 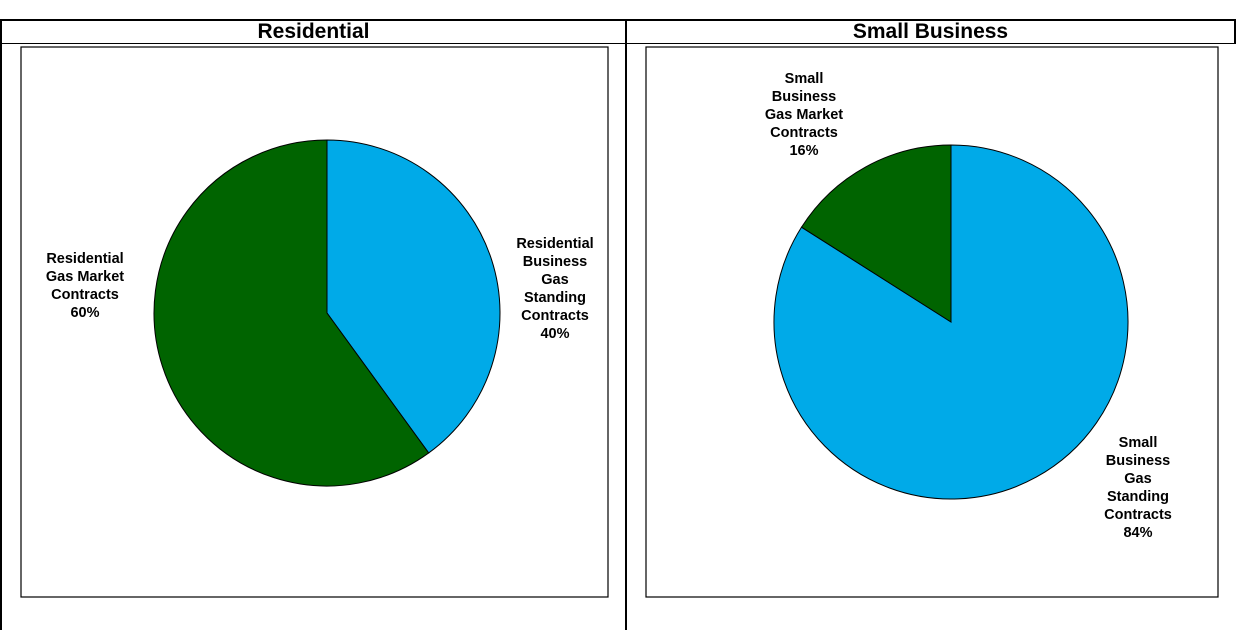 What do you see at coordinates (1, 324) in the screenshot?
I see `table-left-border` at bounding box center [1, 324].